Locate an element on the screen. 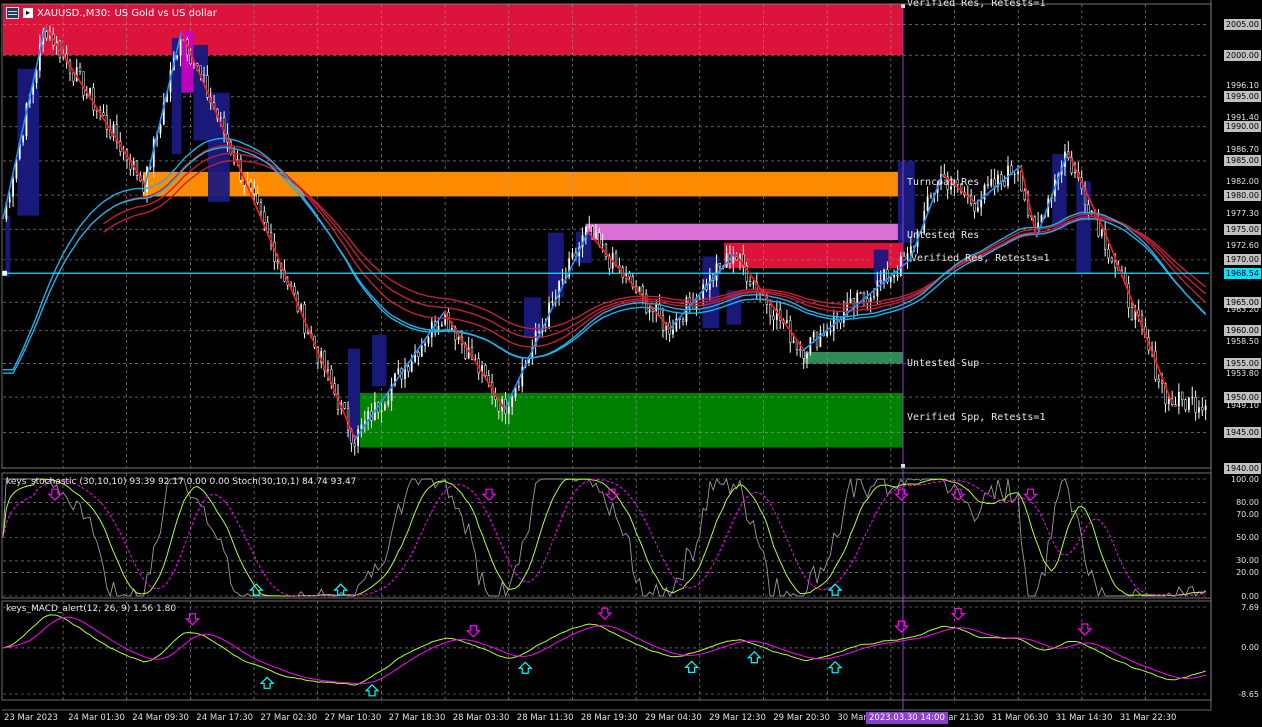  price-label: 1995.00 is located at coordinates (1242, 97).